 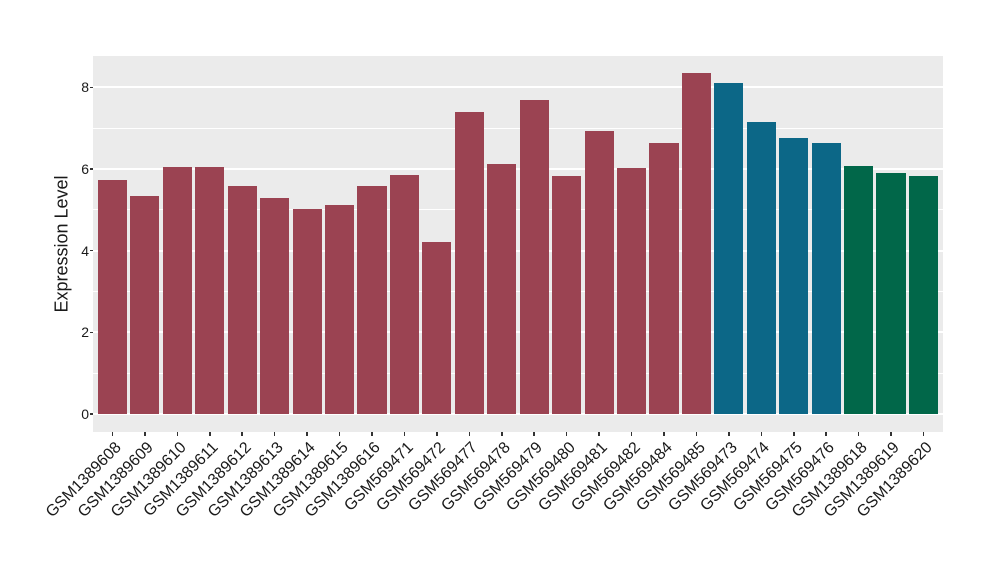 I want to click on y-tick-label: 6, so click(x=85, y=169).